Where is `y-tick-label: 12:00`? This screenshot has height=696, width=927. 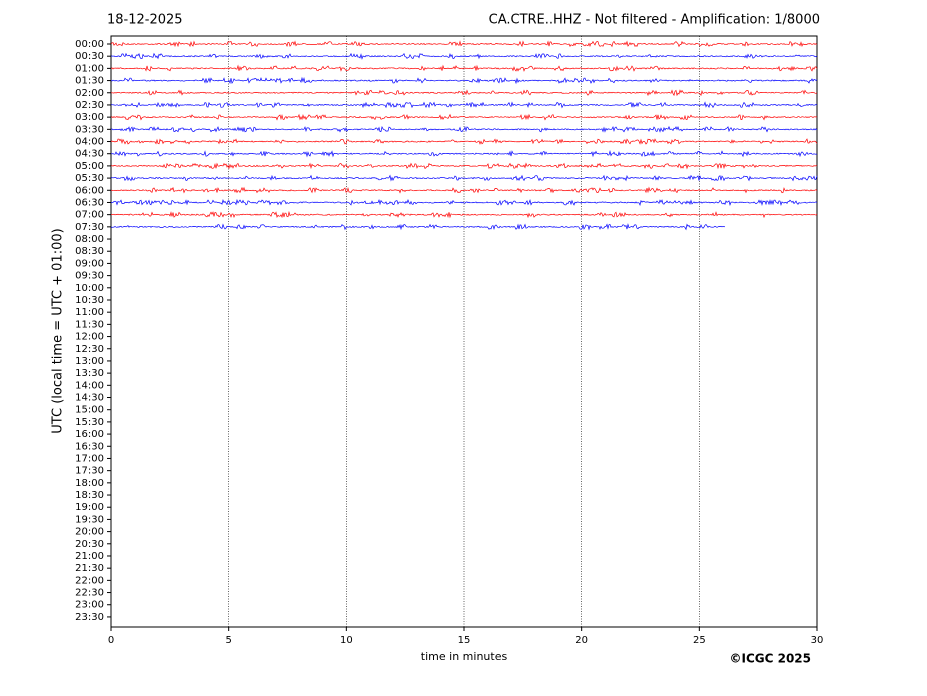
y-tick-label: 12:00 is located at coordinates (89, 337).